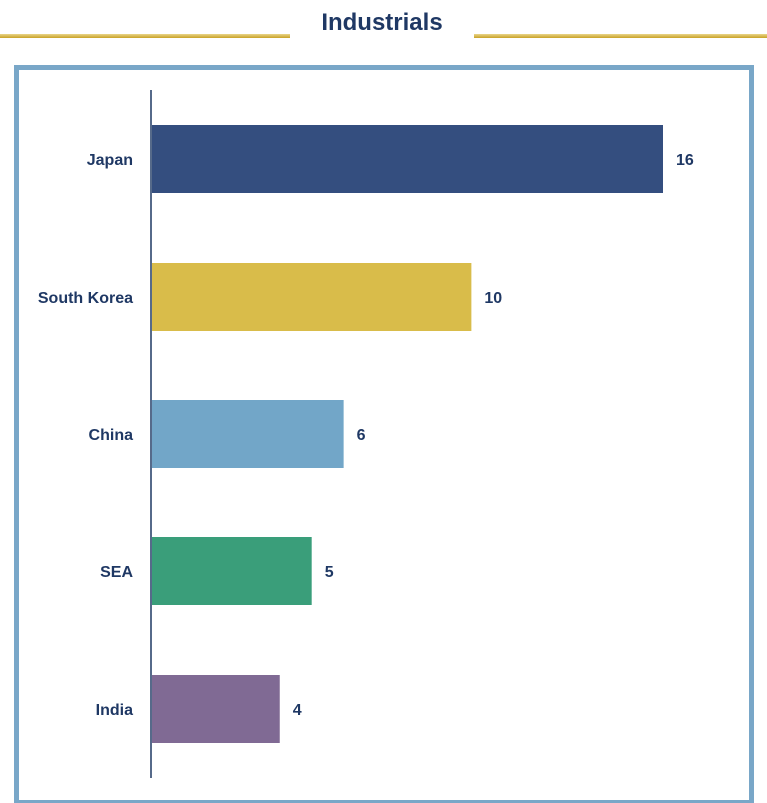  Describe the element at coordinates (216, 709) in the screenshot. I see `bar-india` at that location.